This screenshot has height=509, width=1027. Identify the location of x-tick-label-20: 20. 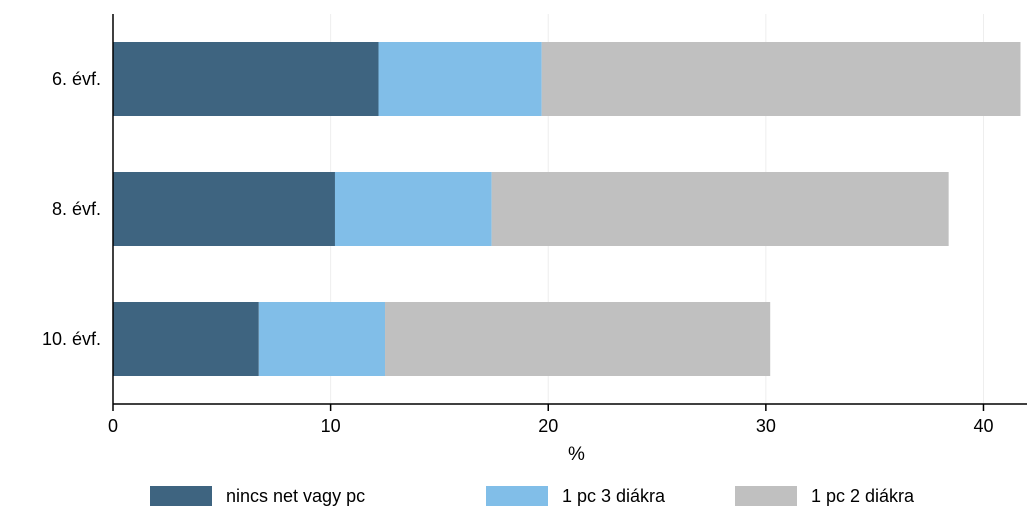
(548, 426).